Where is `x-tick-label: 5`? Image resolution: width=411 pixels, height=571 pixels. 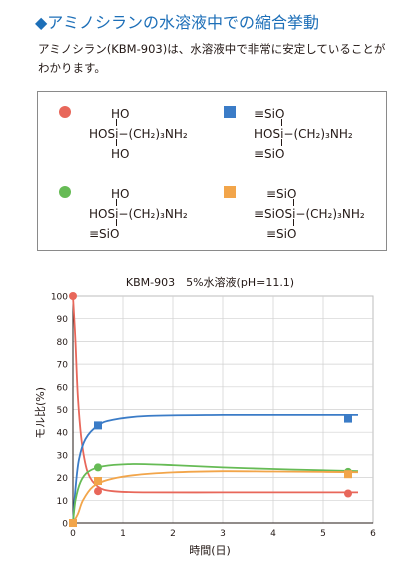
x-tick-label: 5 is located at coordinates (323, 534).